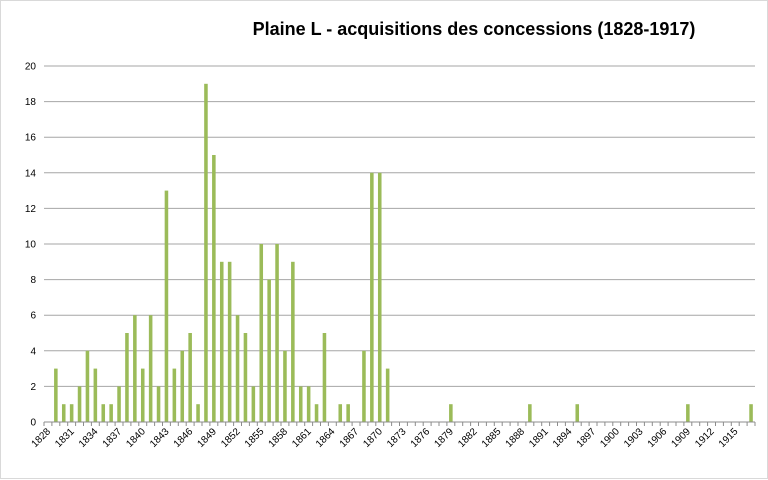 This screenshot has width=768, height=480. Describe the element at coordinates (751, 413) in the screenshot. I see `bar-1917` at that location.